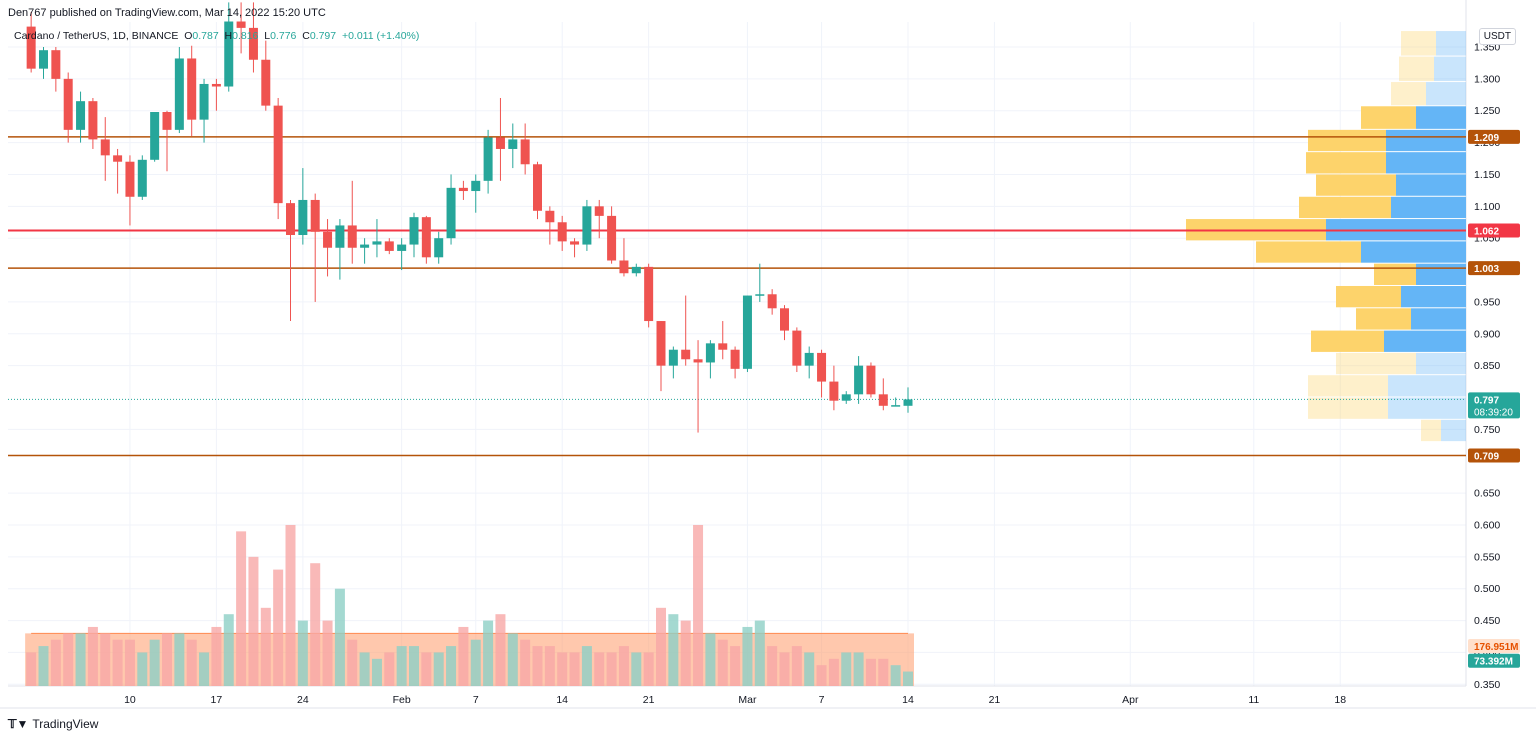 The height and width of the screenshot is (740, 1536). I want to click on footer-brand: 𝕋▼ TradingView, so click(53, 724).